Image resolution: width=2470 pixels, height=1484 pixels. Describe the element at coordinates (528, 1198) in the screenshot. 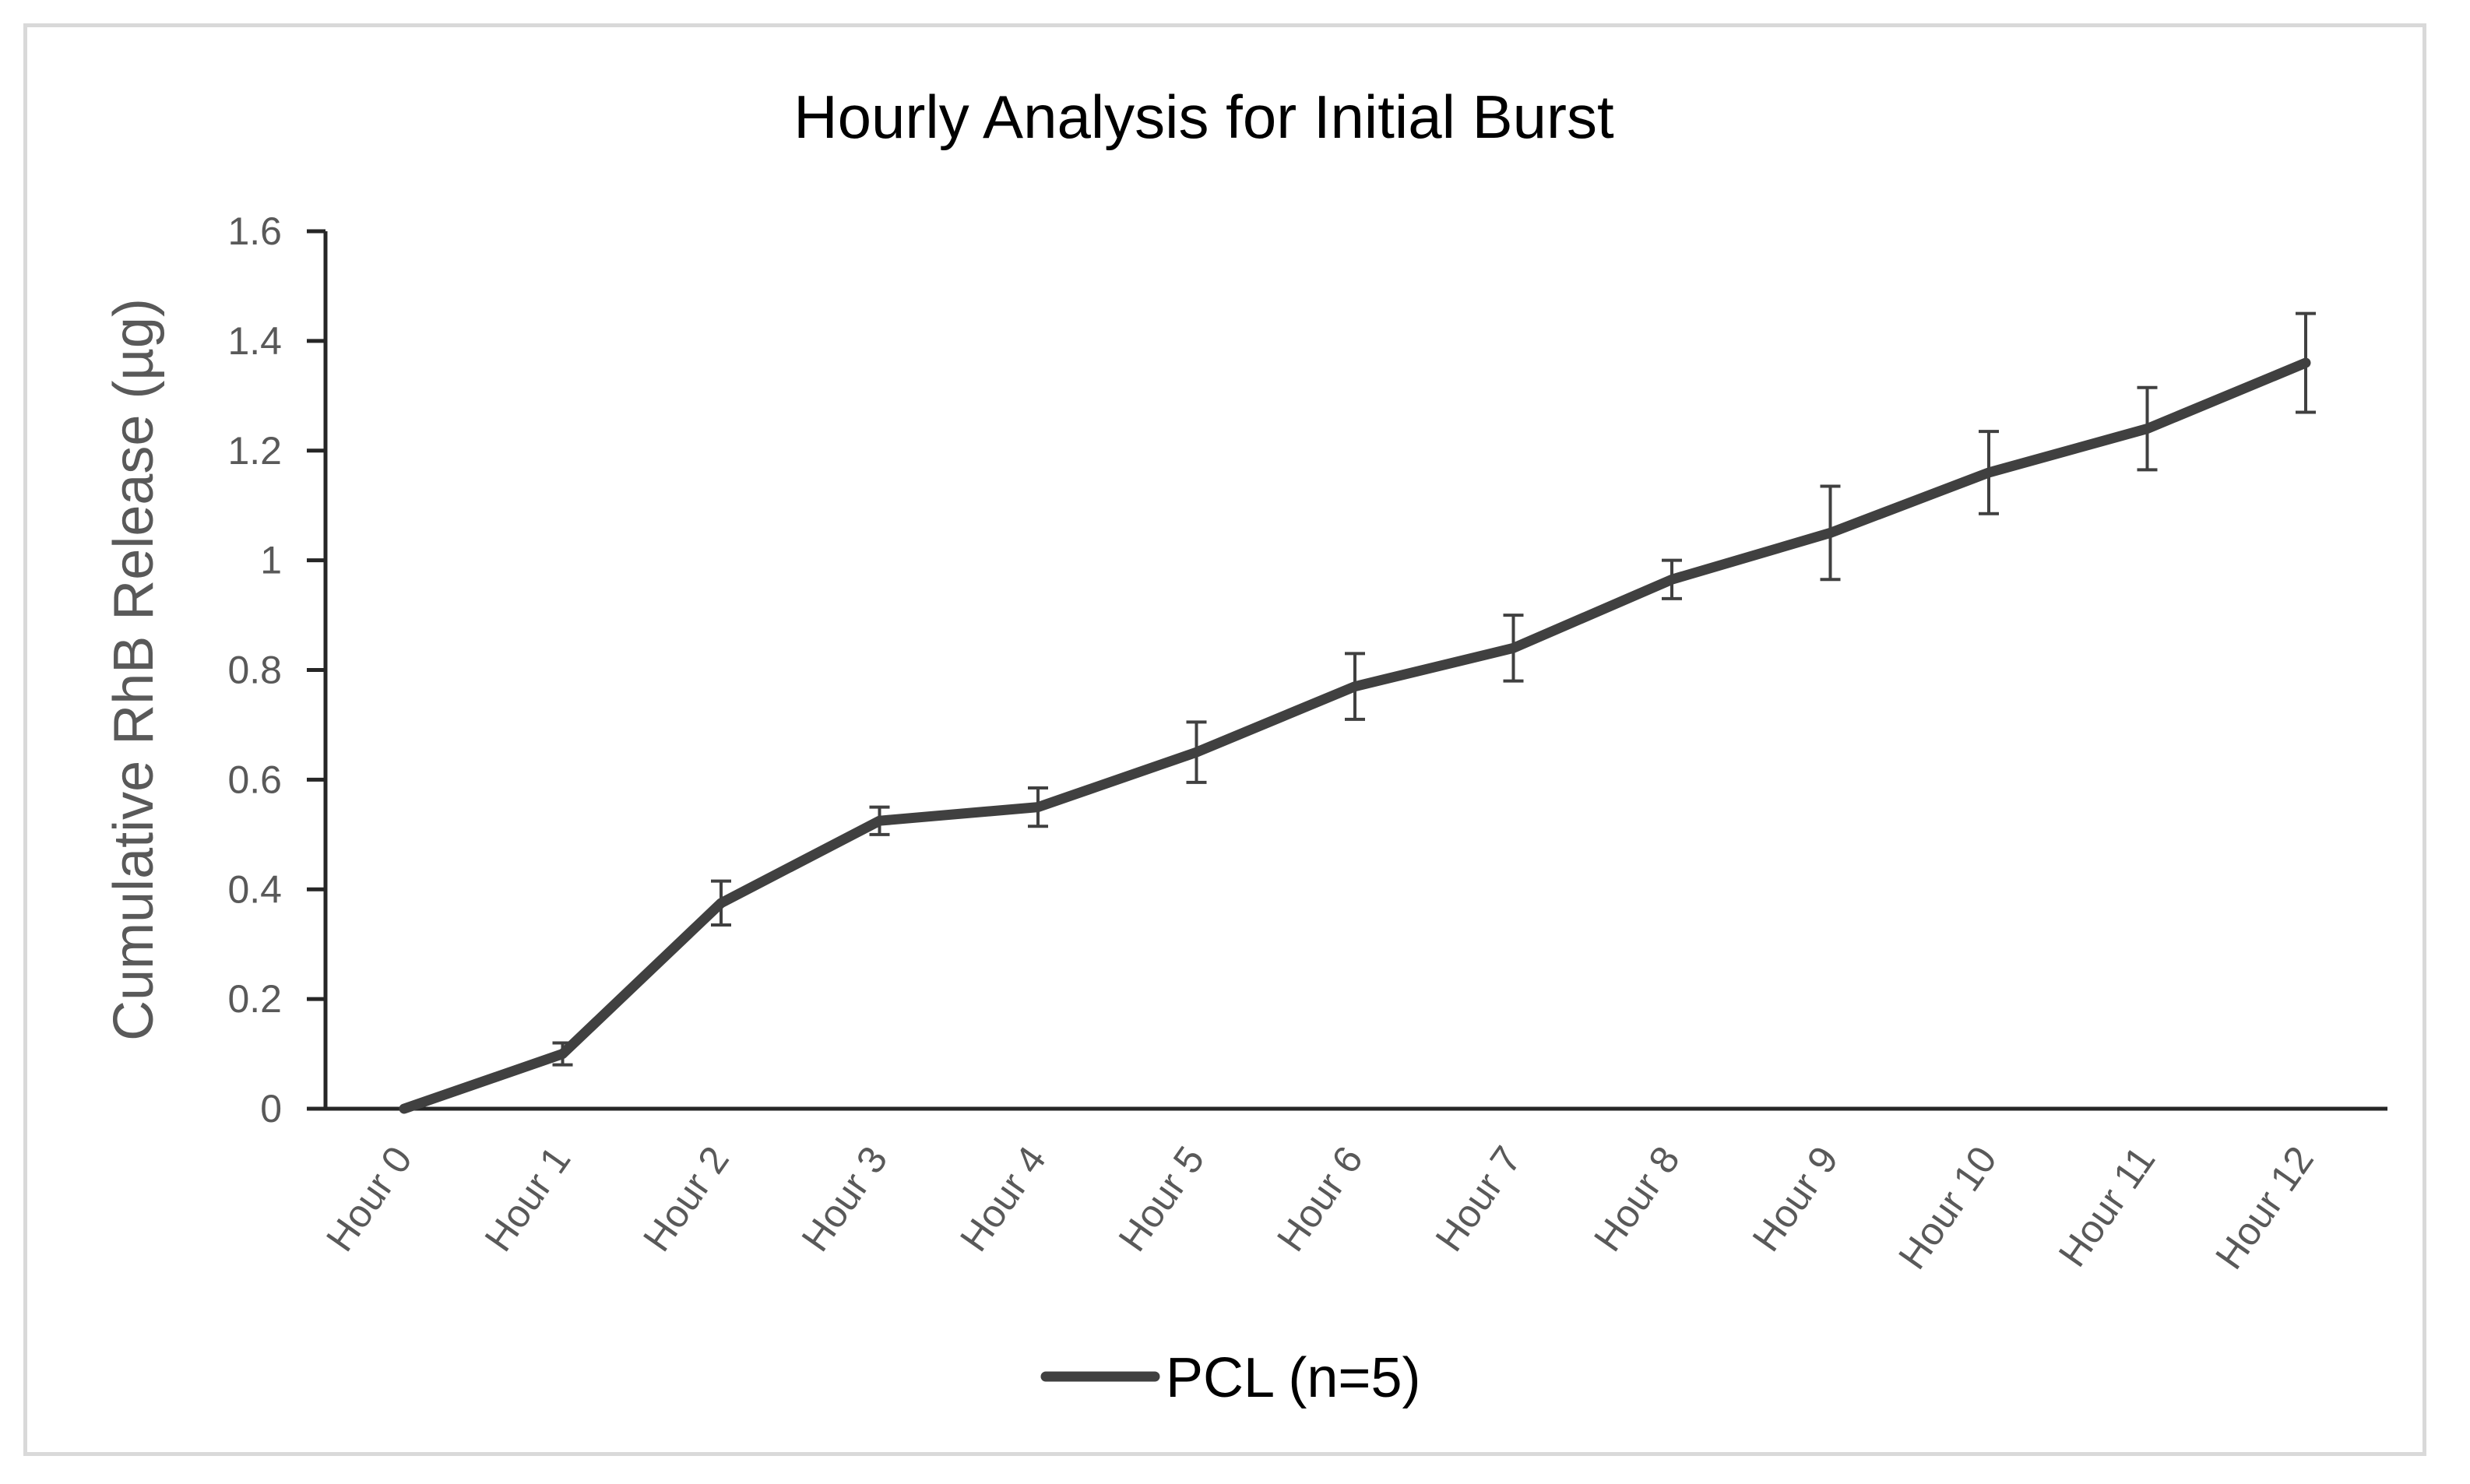

I see `x-tick-label: Hour 1` at that location.